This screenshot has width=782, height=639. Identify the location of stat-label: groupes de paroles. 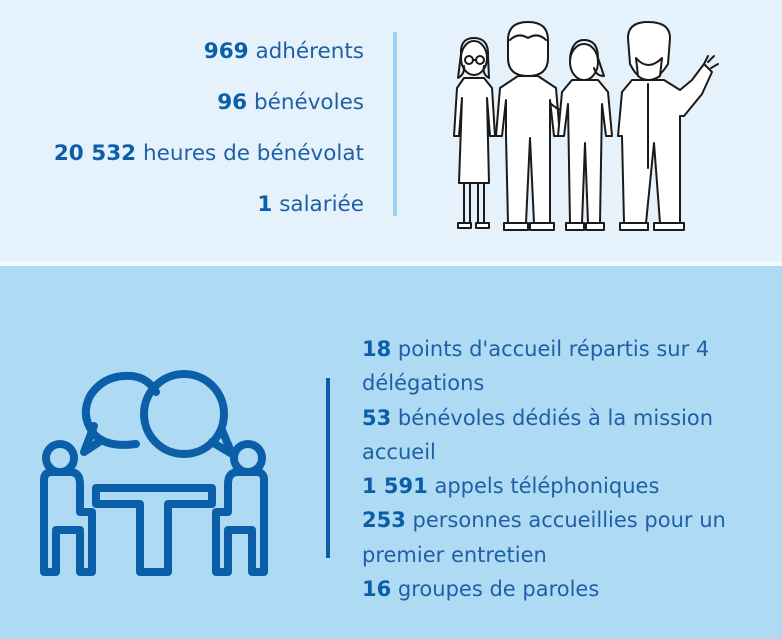
(498, 589).